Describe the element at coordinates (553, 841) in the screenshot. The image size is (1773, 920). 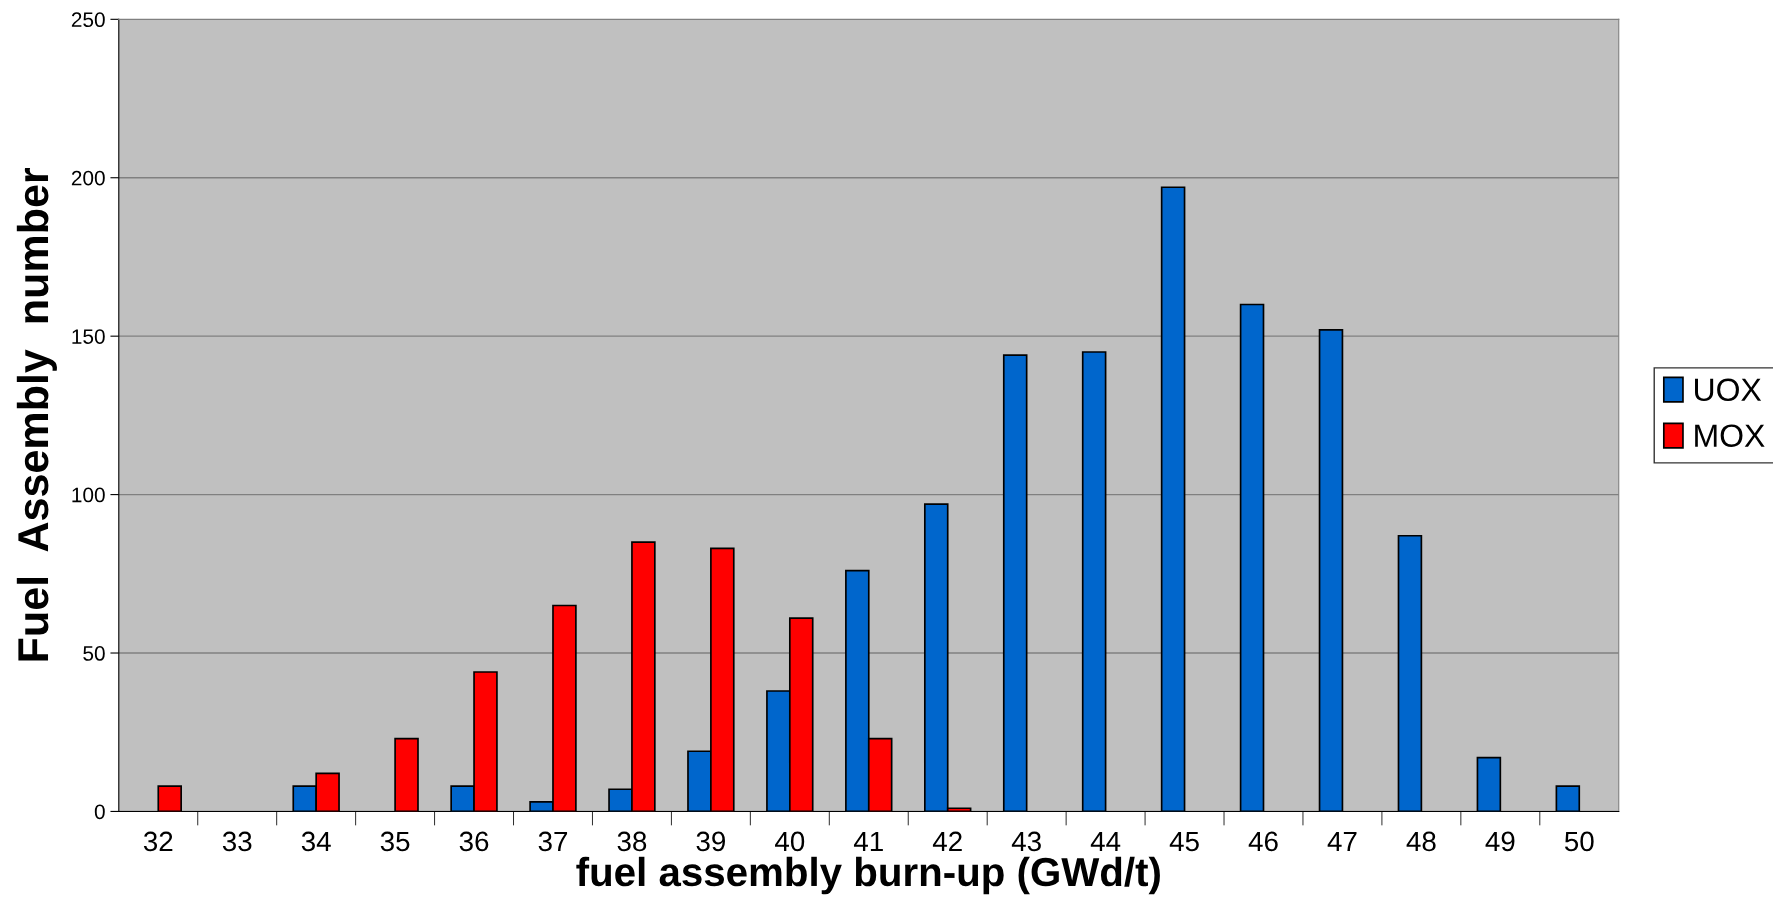
I see `x-tick-label: 37` at that location.